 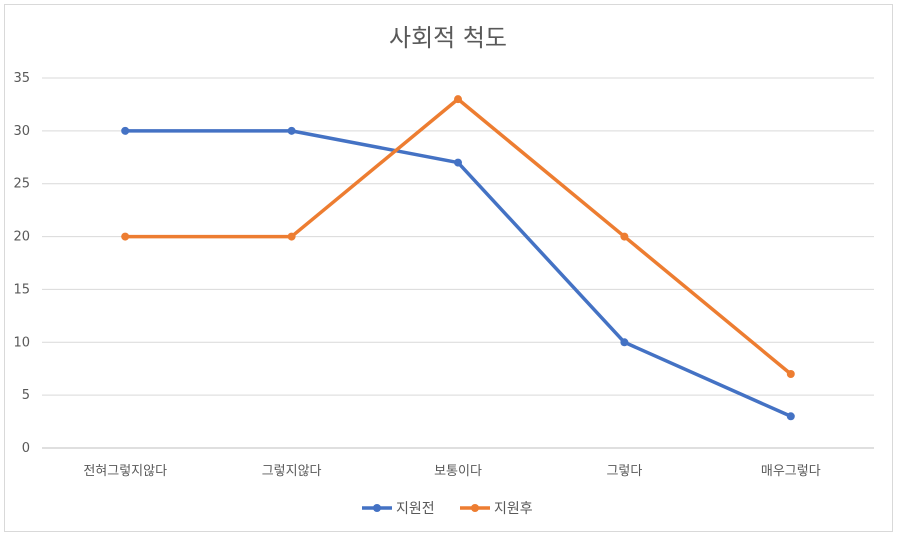 I want to click on y-tick-label: 30, so click(x=21, y=131).